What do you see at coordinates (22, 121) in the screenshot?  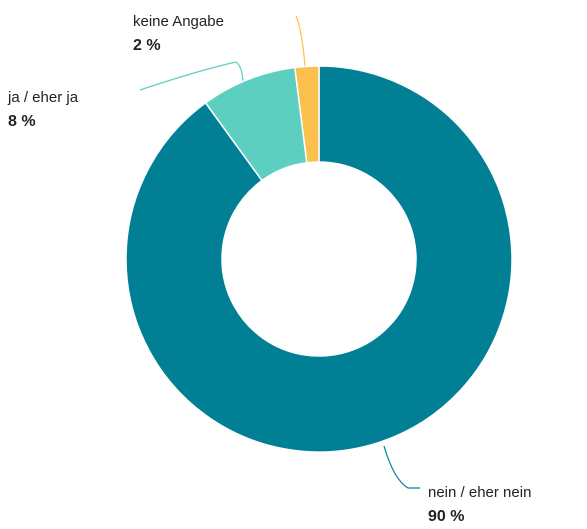 I see `value-label: 8 %` at bounding box center [22, 121].